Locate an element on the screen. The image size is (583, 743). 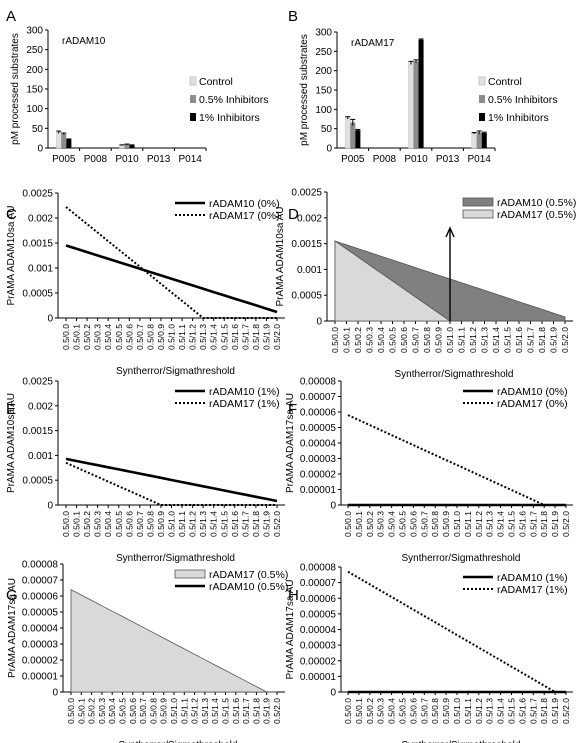
x-tick-label: 0.5/0.6 is located at coordinates (129, 337).